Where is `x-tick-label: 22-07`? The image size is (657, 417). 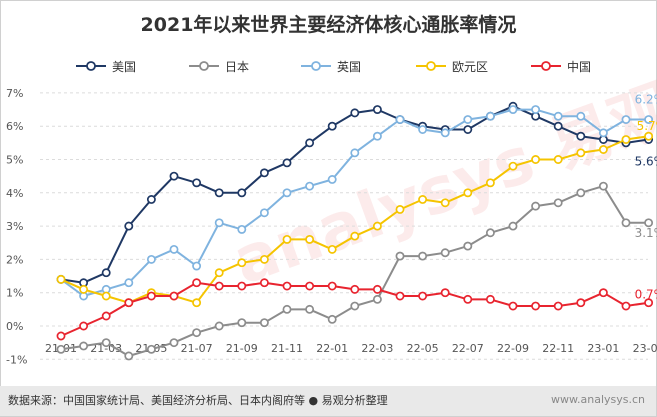 x-tick-label: 22-07 is located at coordinates (468, 348).